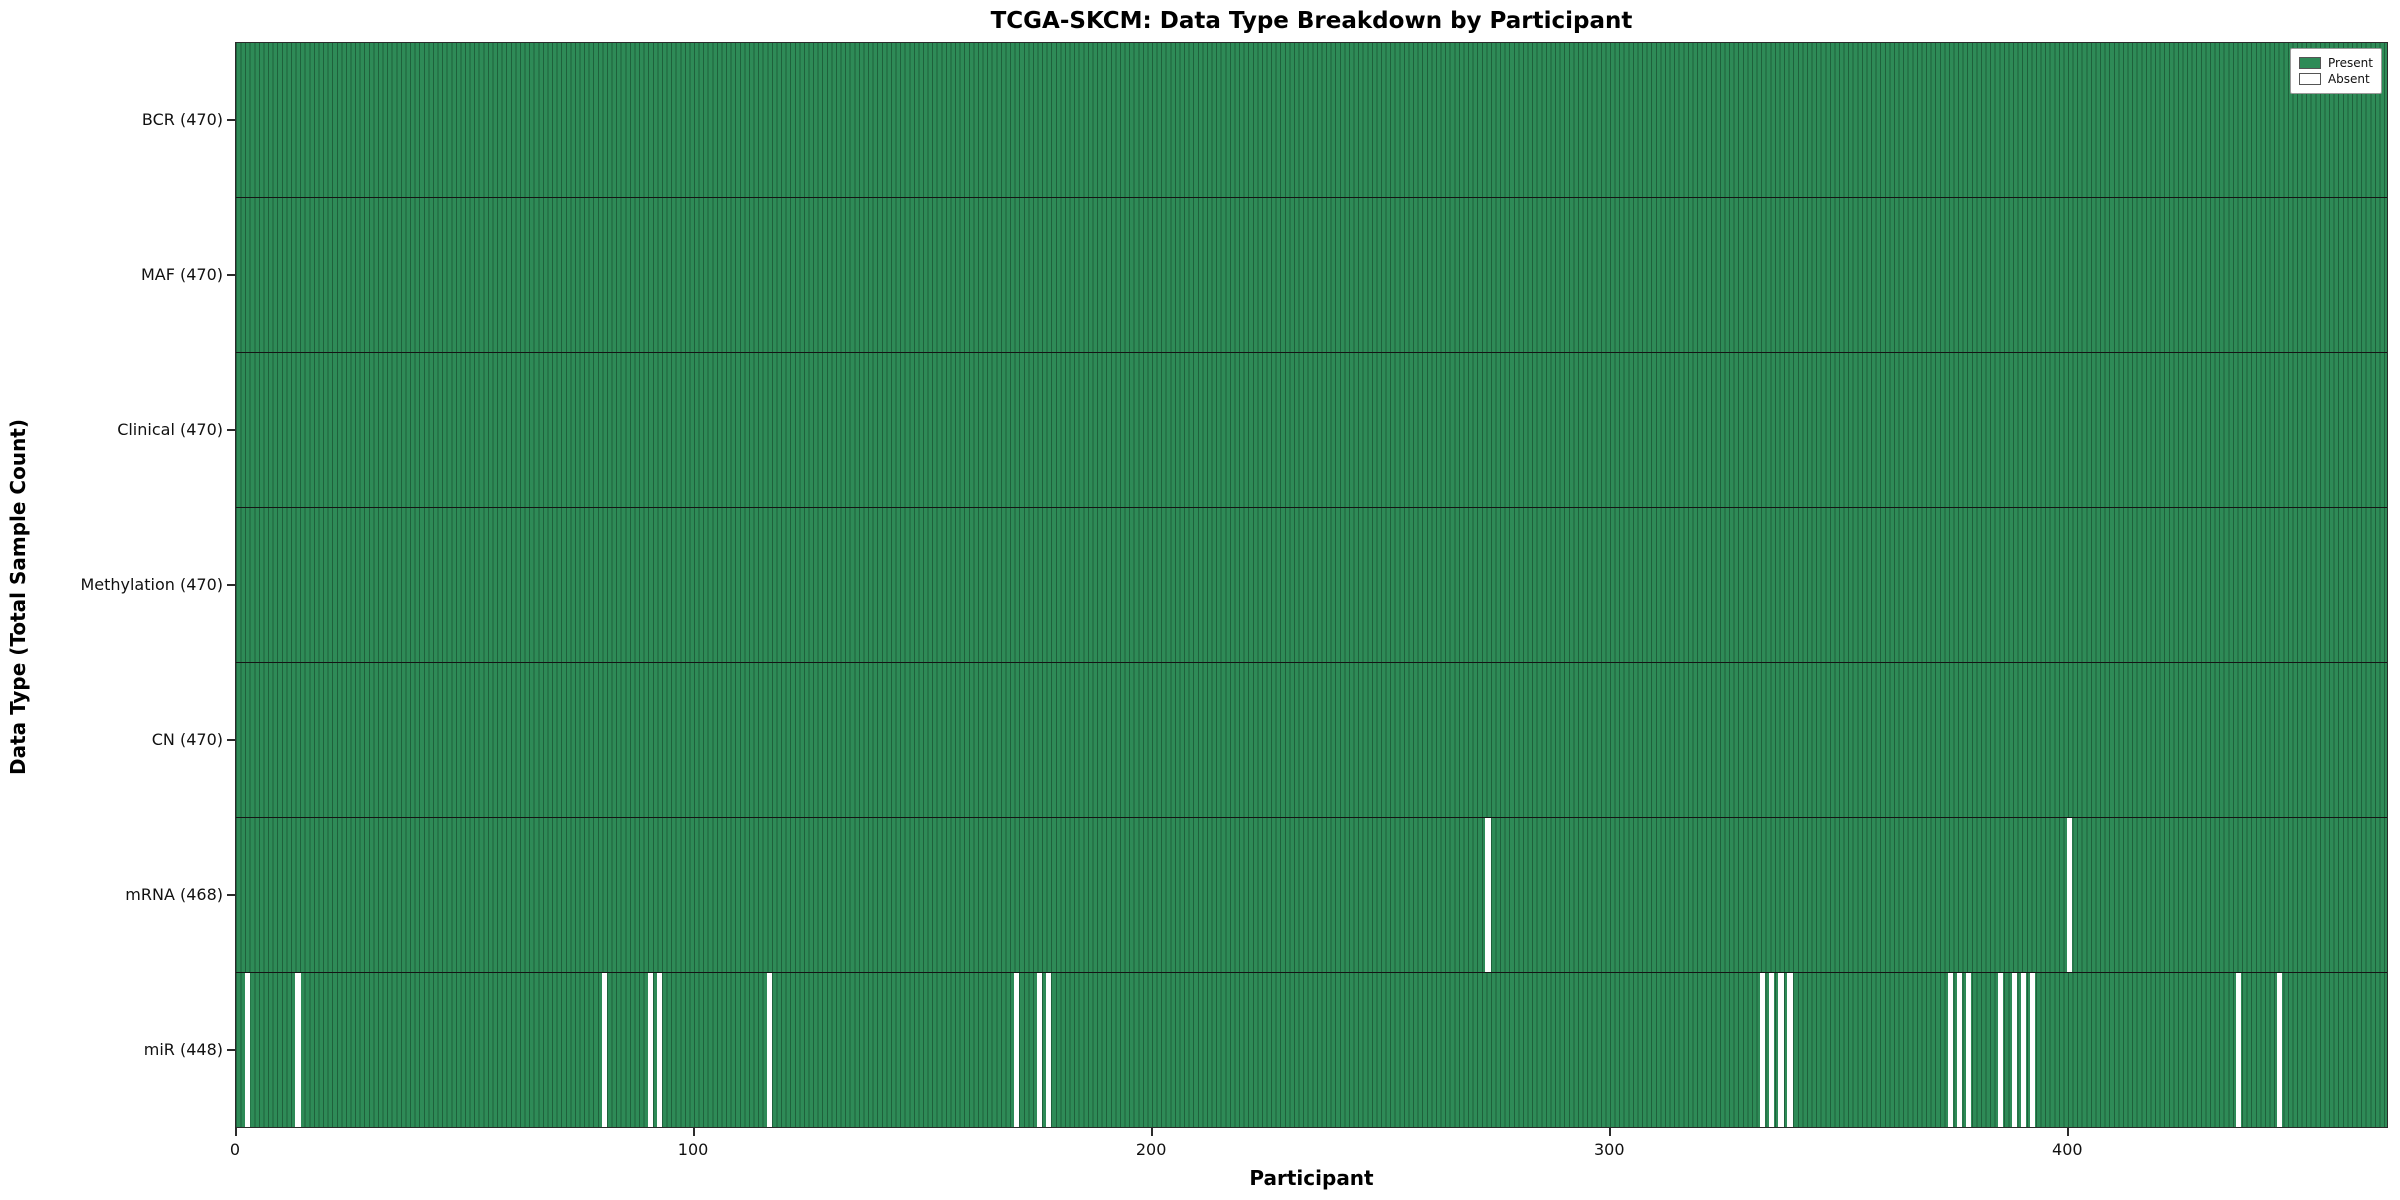 The image size is (2400, 1200). Describe the element at coordinates (2309, 79) in the screenshot. I see `absent-swatch` at that location.